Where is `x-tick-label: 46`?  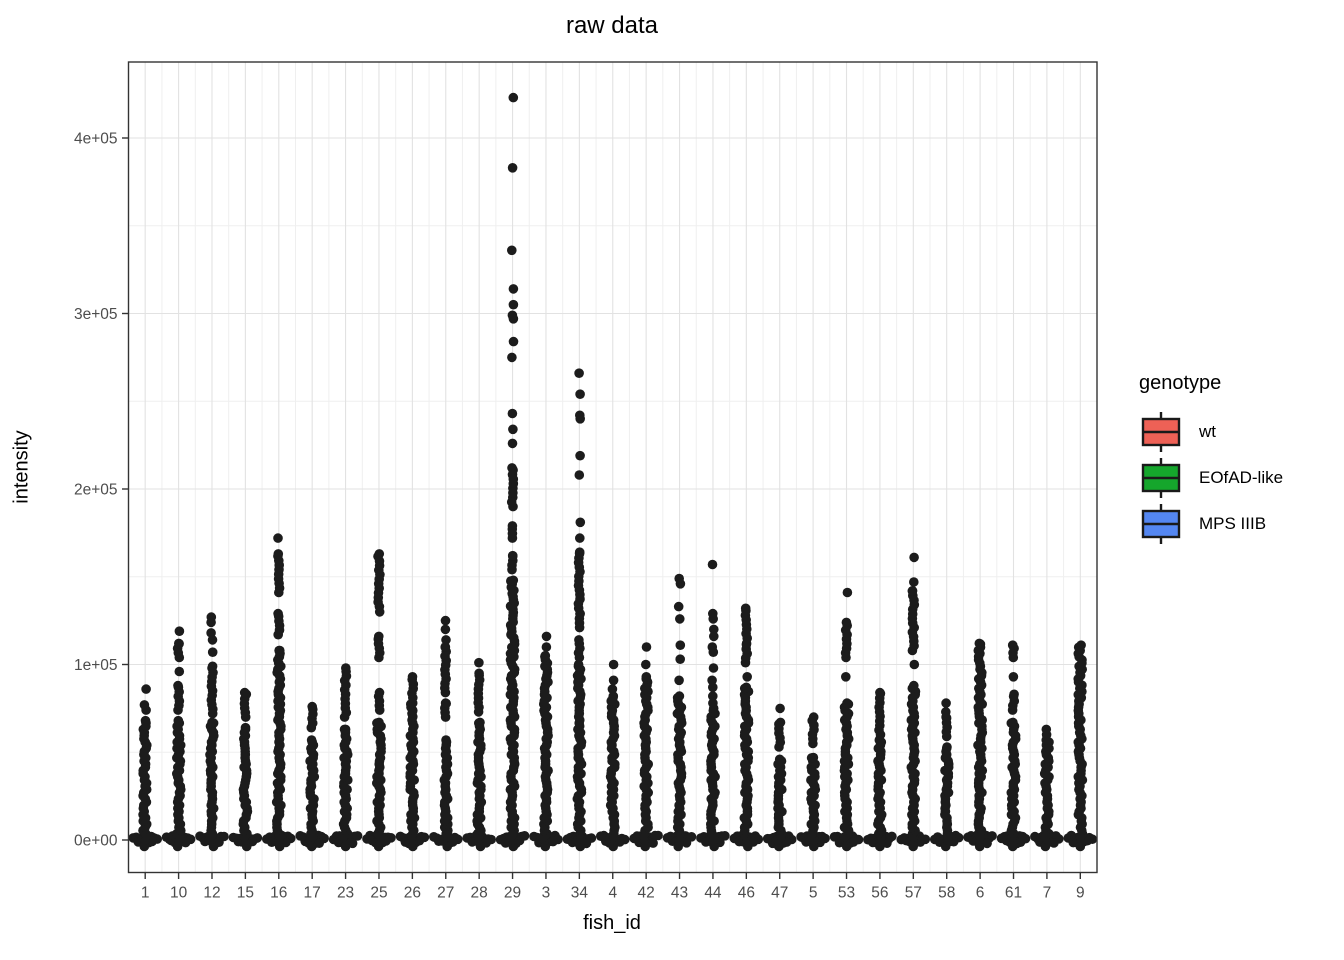
x-tick-label: 46 is located at coordinates (746, 893).